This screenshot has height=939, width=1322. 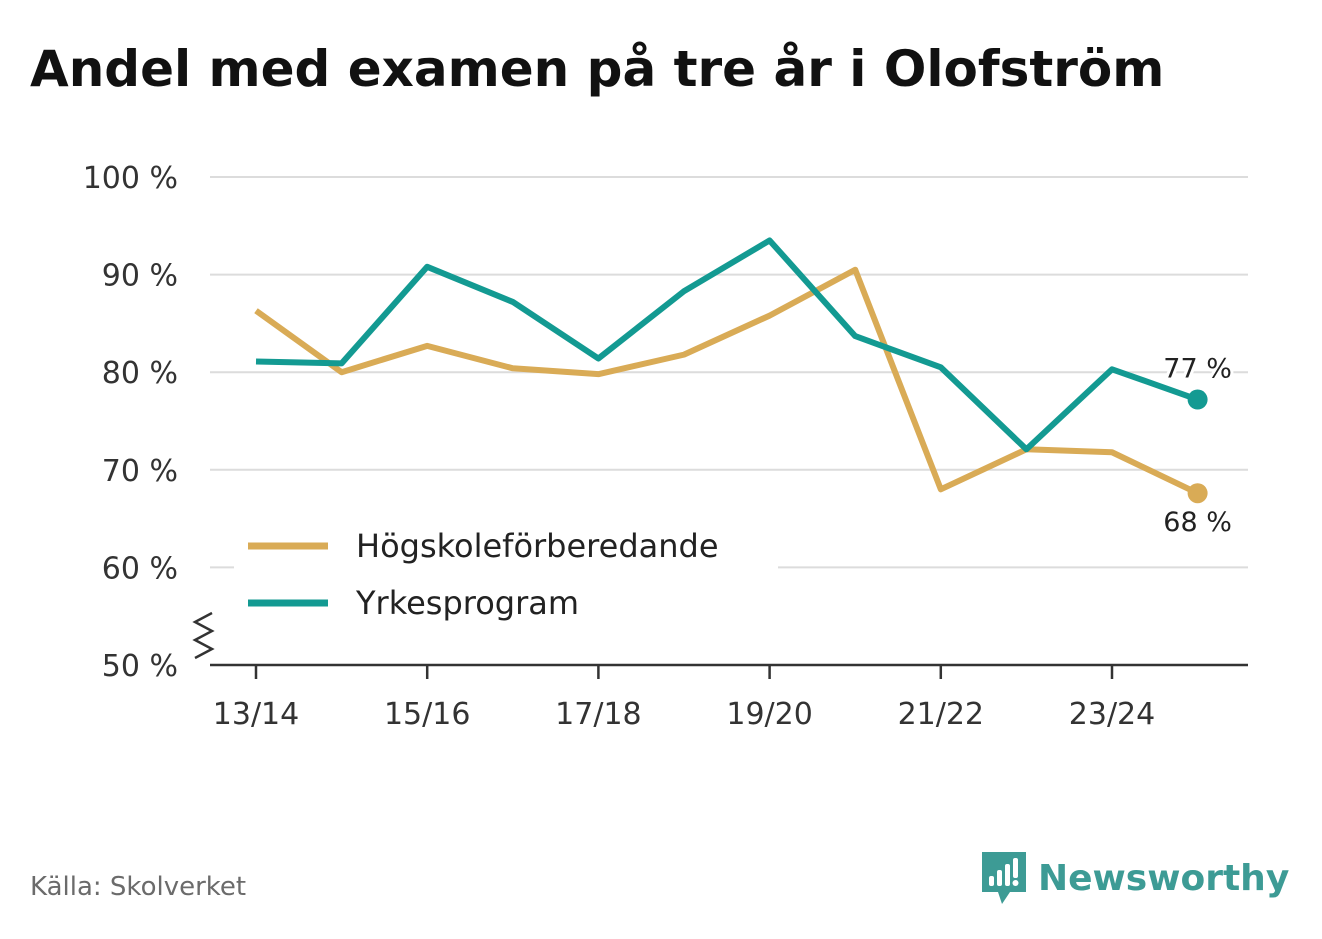 I want to click on source-note: Källa: Skolverket, so click(x=138, y=887).